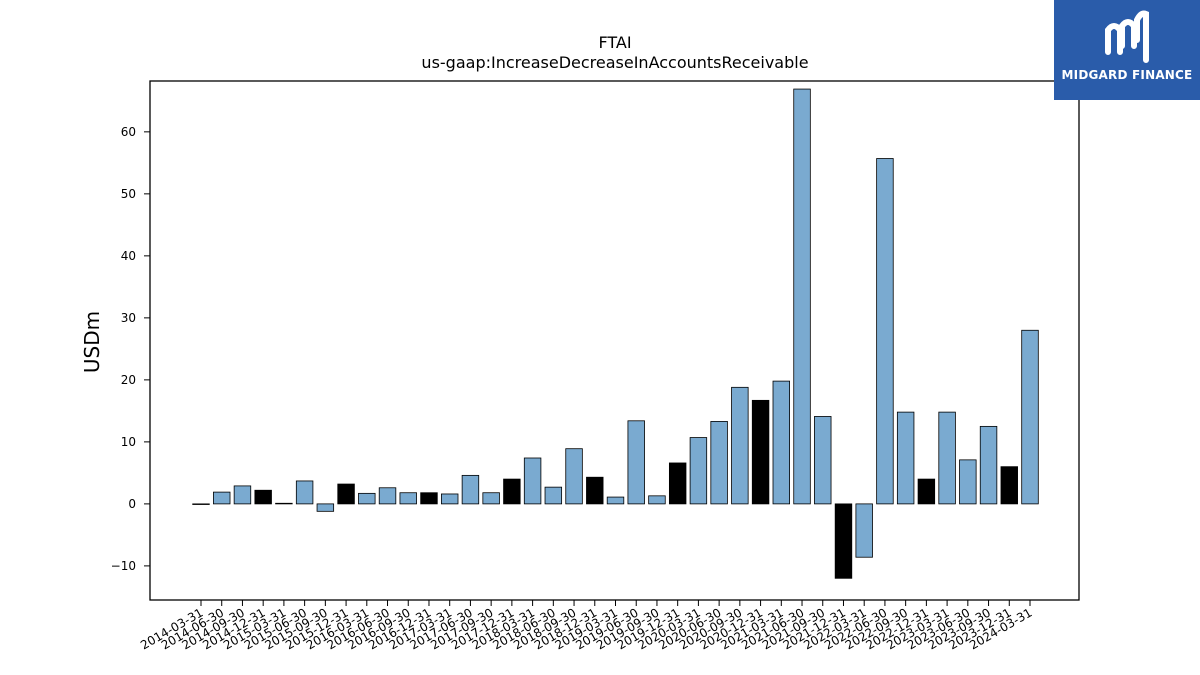 This screenshot has height=675, width=1200. What do you see at coordinates (128, 256) in the screenshot?
I see `y-tick-label: 40` at bounding box center [128, 256].